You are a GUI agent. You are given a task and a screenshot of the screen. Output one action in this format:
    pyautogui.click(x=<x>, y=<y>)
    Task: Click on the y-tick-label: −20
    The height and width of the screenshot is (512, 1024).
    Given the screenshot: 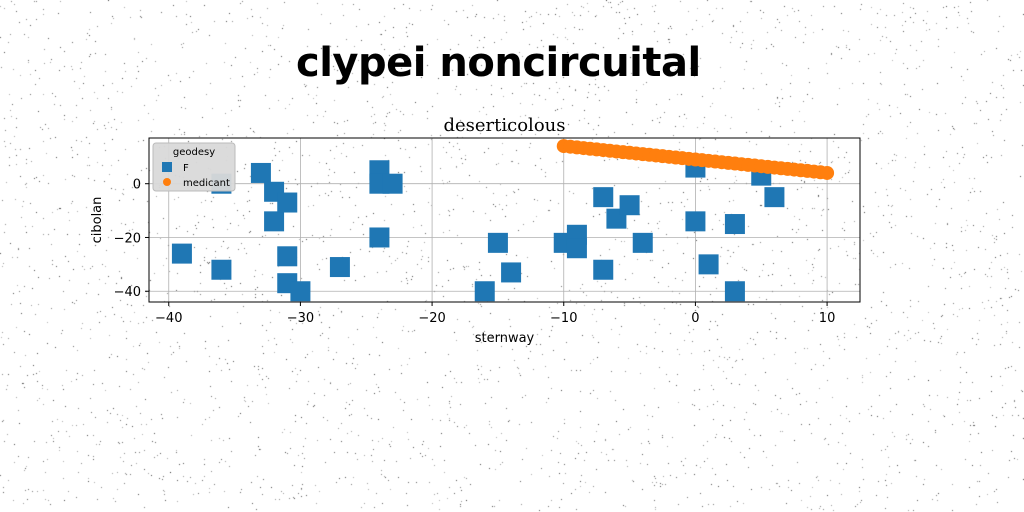 What is the action you would take?
    pyautogui.click(x=127, y=238)
    